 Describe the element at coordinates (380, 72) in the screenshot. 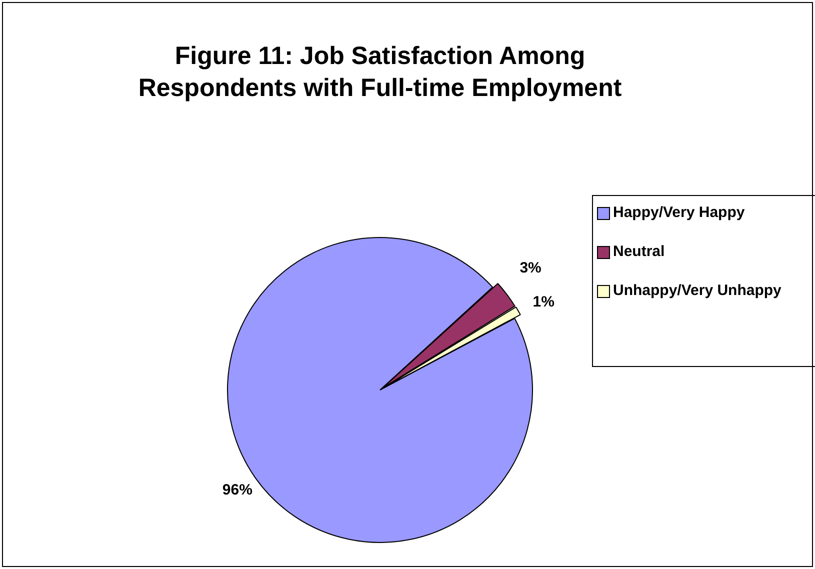

I see `chart-title: Figure 11: Job Satisfaction Among Respondents with Full-time Employment` at that location.